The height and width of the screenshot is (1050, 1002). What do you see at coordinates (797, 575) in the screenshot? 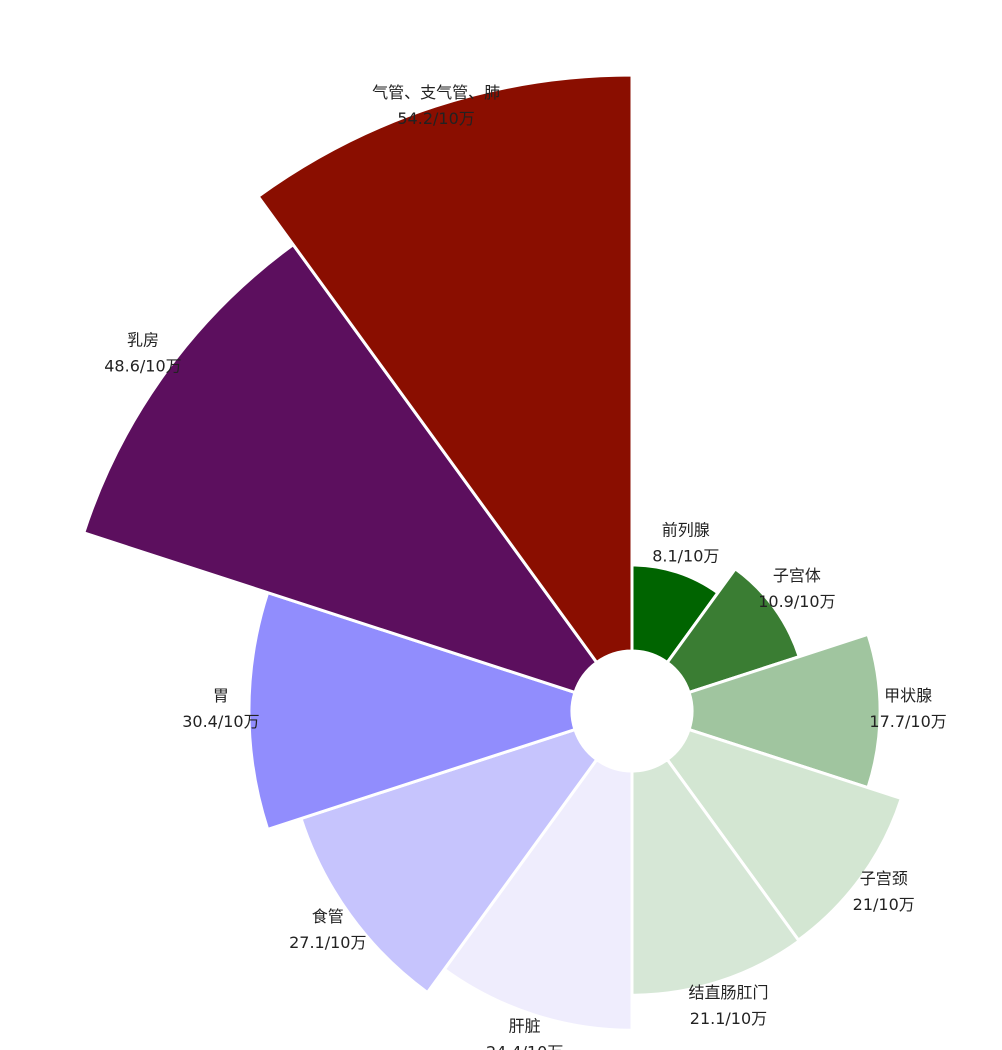
I see `slice-name-label-1: 子宫体` at bounding box center [797, 575].